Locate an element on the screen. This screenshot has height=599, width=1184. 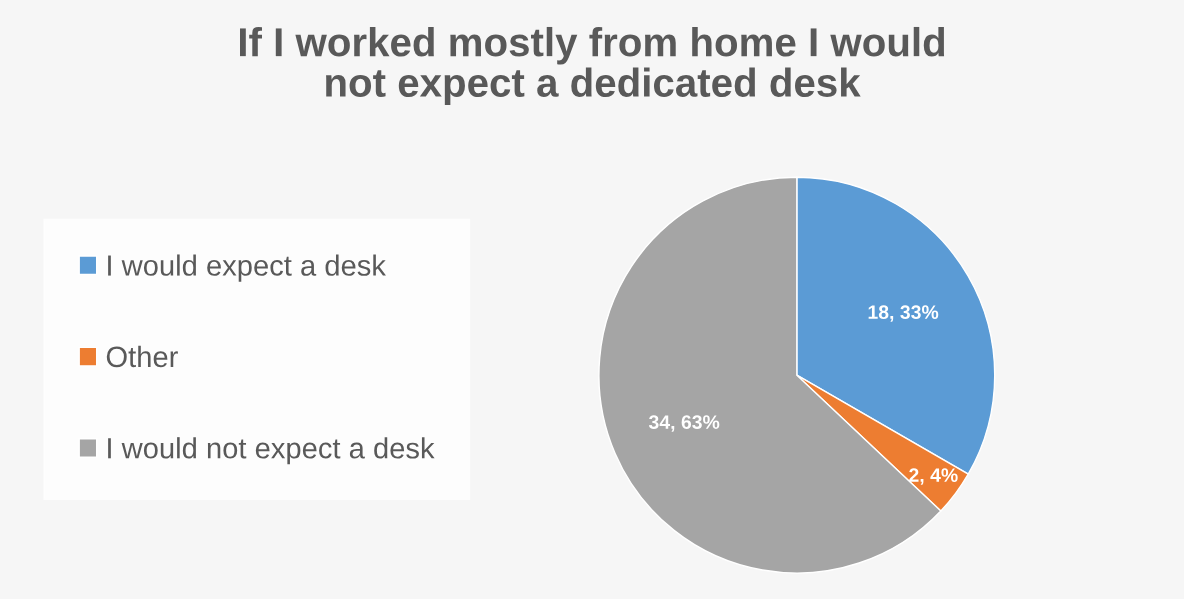
legend-label: I would expect a desk is located at coordinates (247, 268).